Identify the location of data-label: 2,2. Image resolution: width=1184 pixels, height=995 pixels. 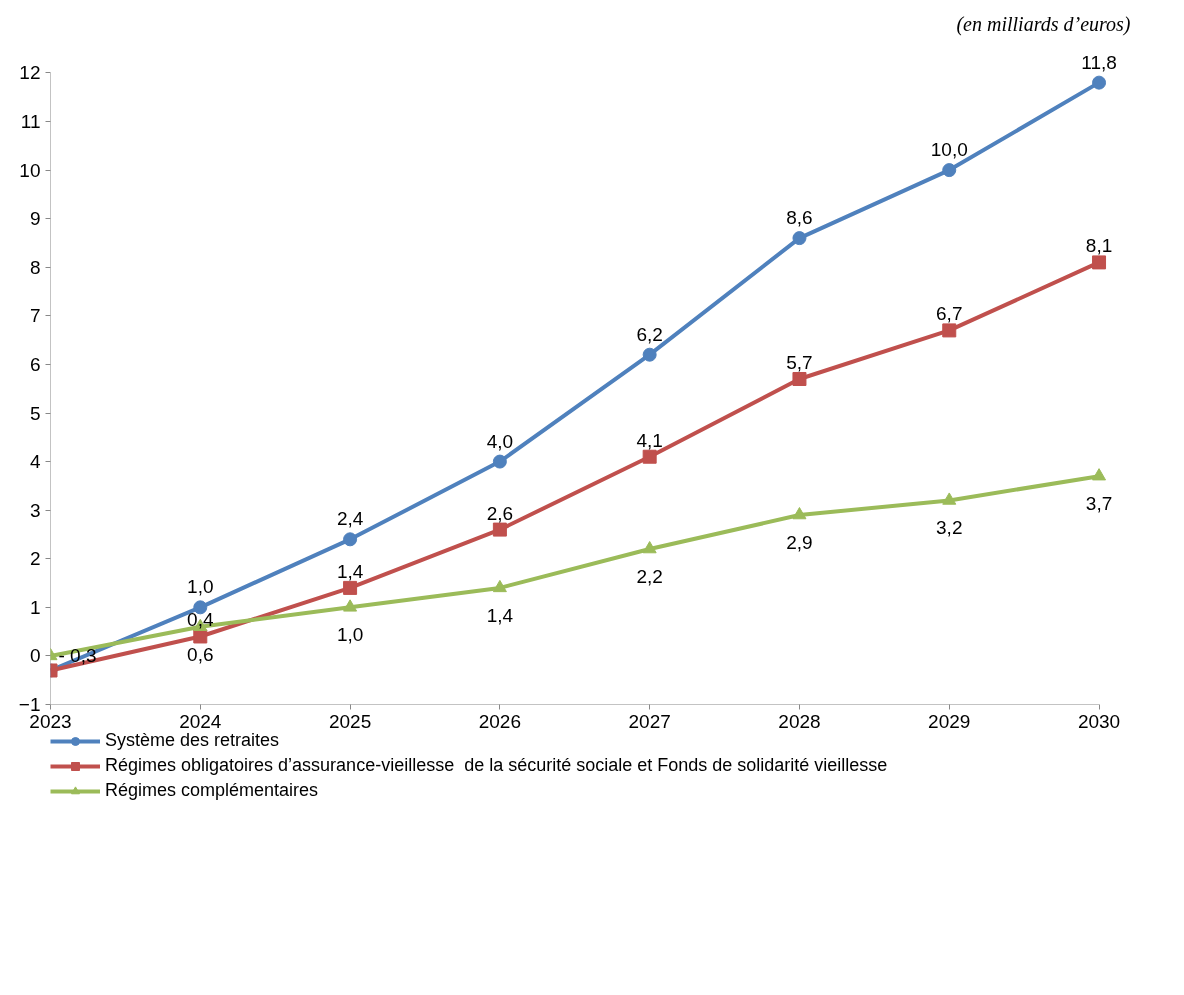
(649, 577).